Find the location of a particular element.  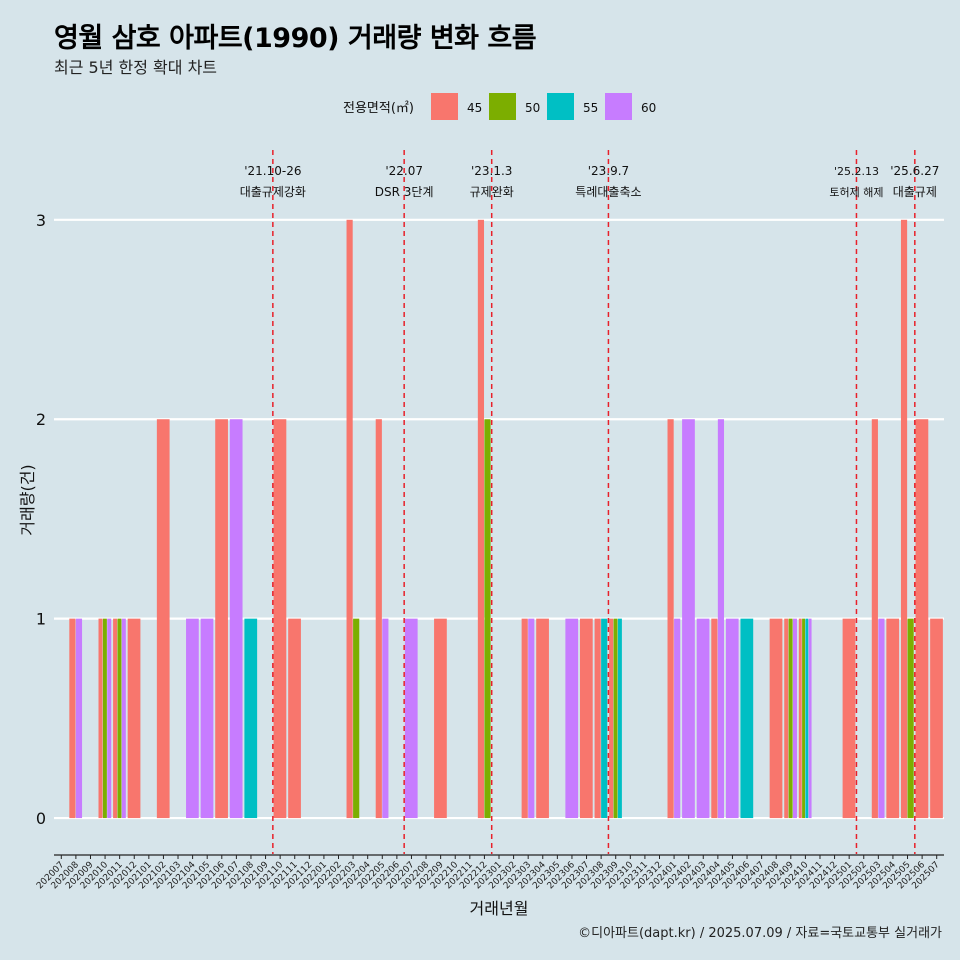

y-tick-label-1: 1 is located at coordinates (41, 619).